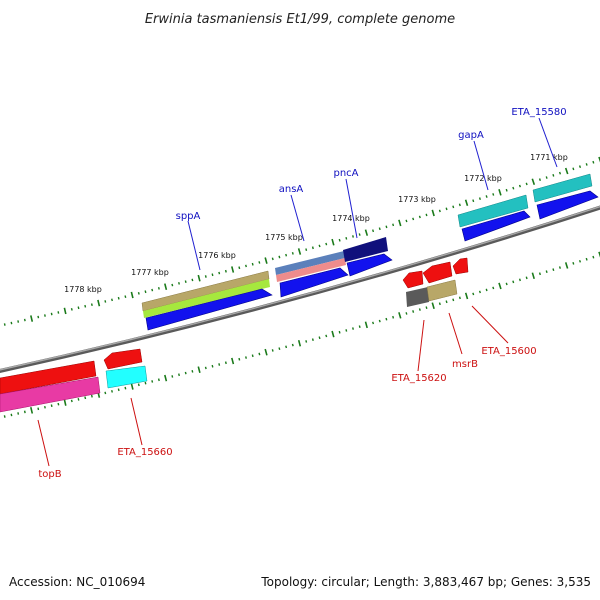  What do you see at coordinates (144, 452) in the screenshot?
I see `label-ETA_15660: ETA_15660` at bounding box center [144, 452].